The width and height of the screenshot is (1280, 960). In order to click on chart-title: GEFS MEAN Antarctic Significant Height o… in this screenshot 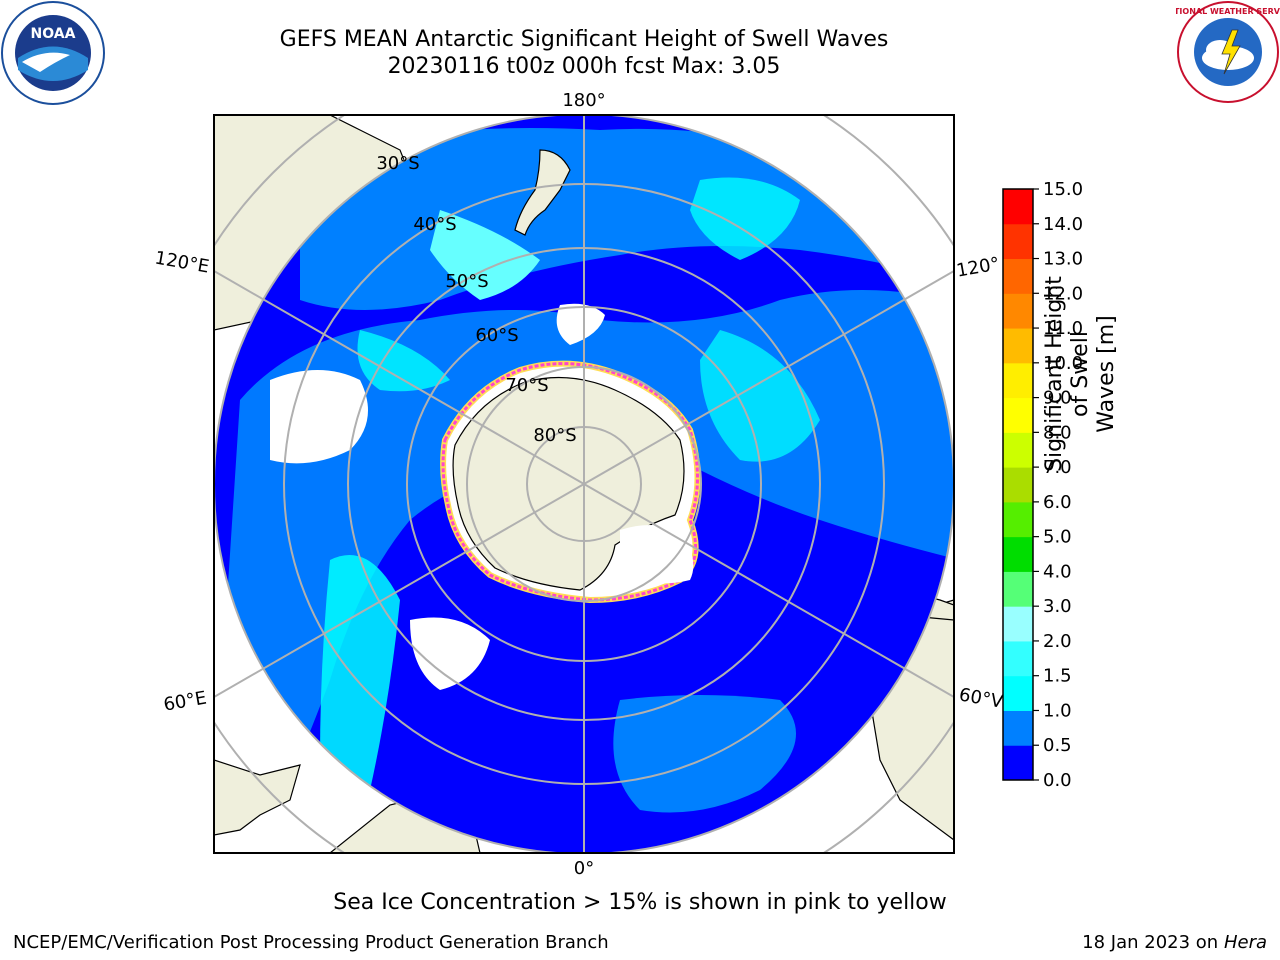, I will do `click(584, 39)`.